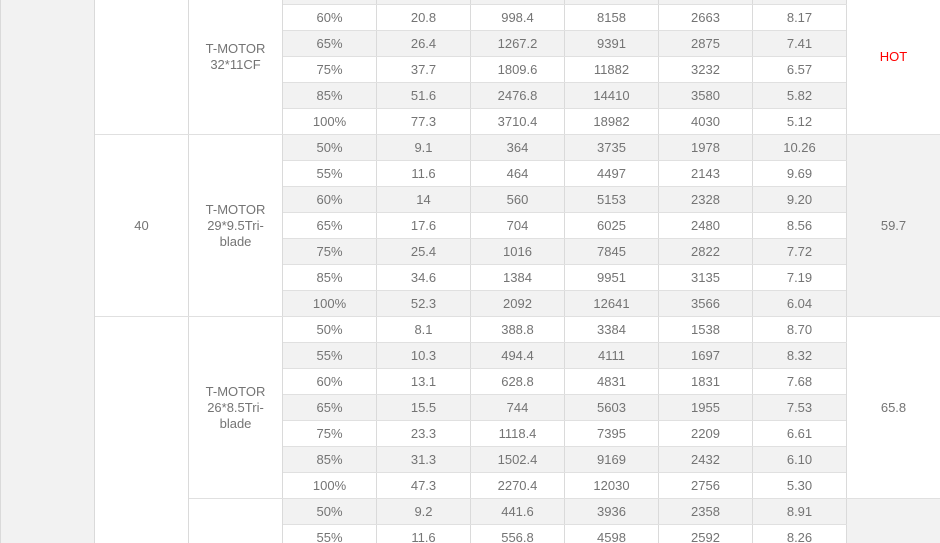  I want to click on value-cell: 2143, so click(705, 173).